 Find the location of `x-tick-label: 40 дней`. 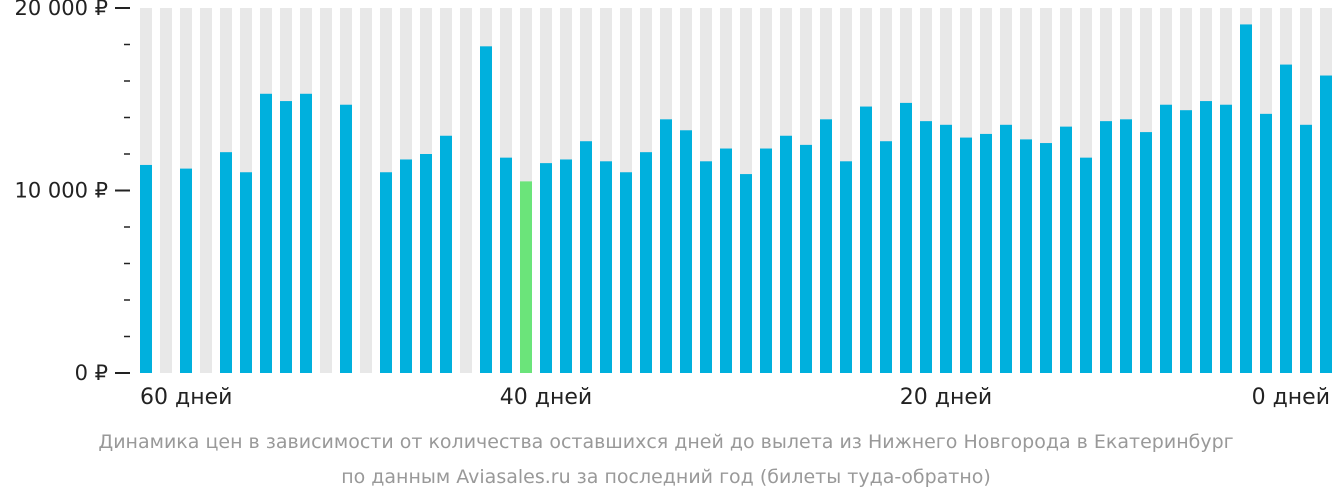

x-tick-label: 40 дней is located at coordinates (546, 397).